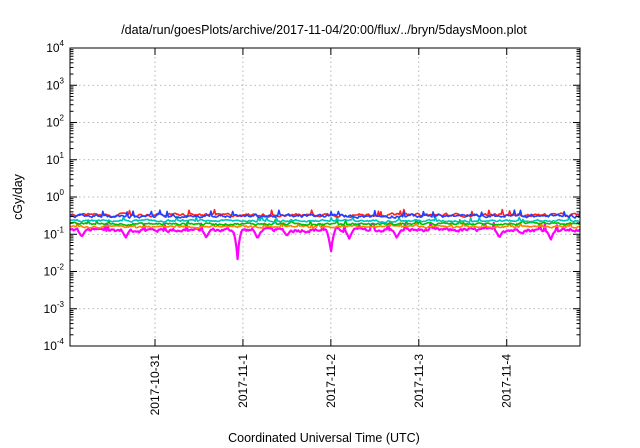  I want to click on x-tick-label: 2017-11-4, so click(507, 381).